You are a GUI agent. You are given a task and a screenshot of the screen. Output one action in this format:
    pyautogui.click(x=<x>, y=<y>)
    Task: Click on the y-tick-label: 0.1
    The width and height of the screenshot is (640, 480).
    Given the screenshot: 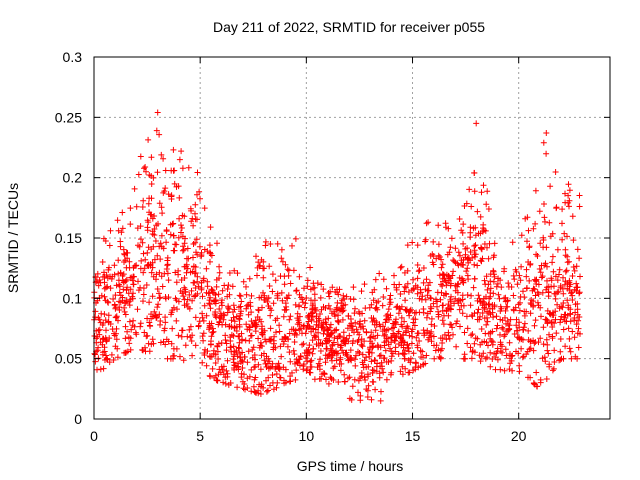 What is the action you would take?
    pyautogui.click(x=73, y=298)
    